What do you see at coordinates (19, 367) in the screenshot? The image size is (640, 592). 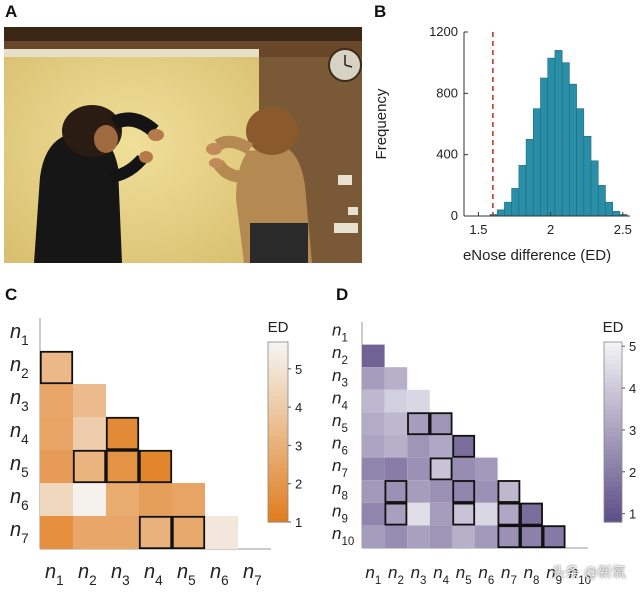 I see `row-label: n2` at bounding box center [19, 367].